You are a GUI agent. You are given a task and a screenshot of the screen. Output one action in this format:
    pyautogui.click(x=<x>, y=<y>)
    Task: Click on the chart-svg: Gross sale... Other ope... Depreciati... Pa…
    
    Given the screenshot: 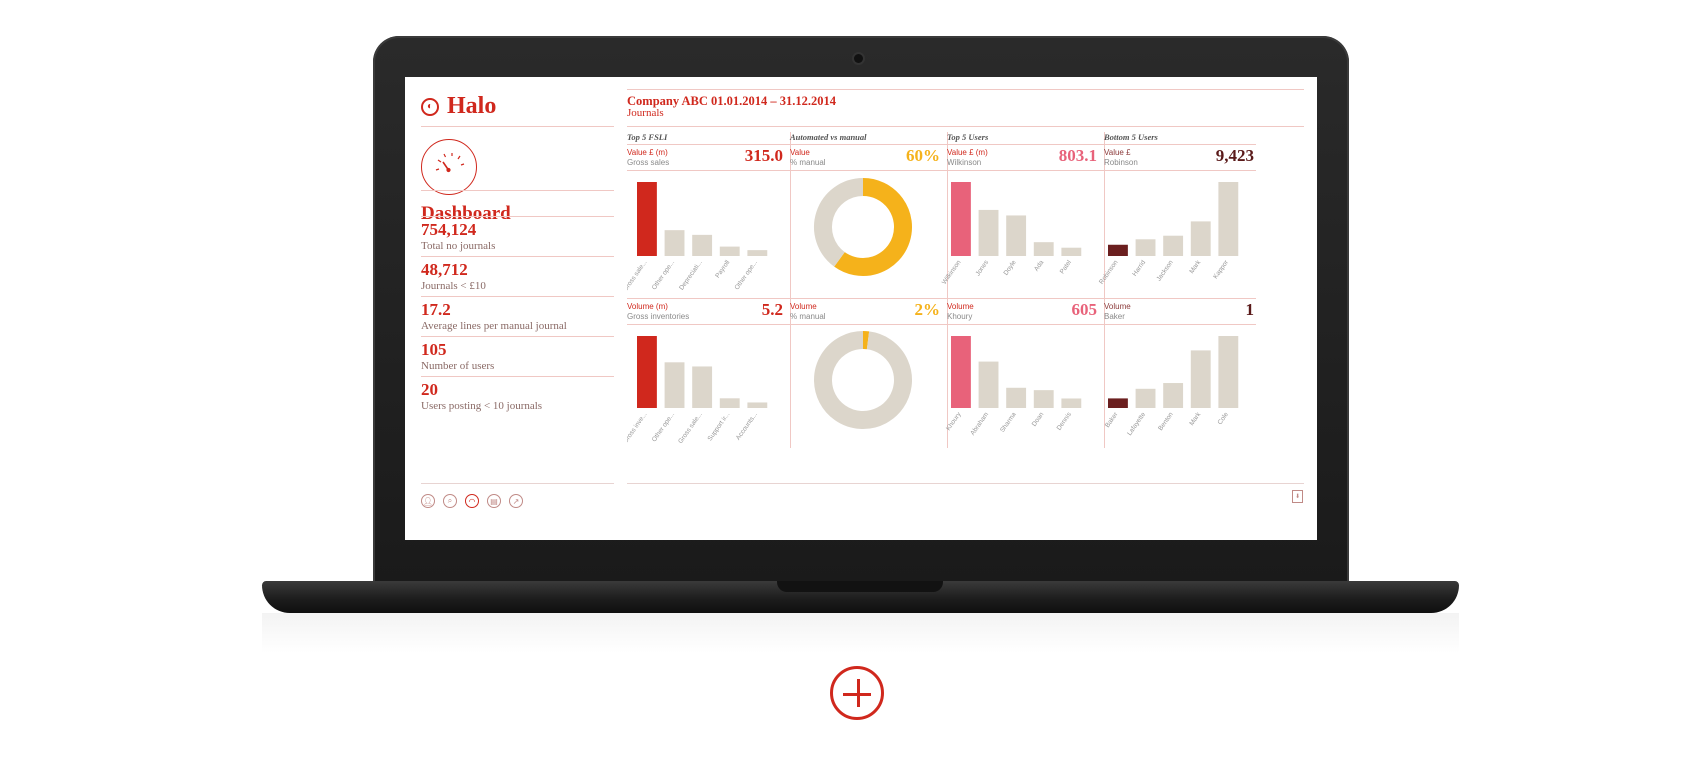 What is the action you would take?
    pyautogui.click(x=695, y=237)
    